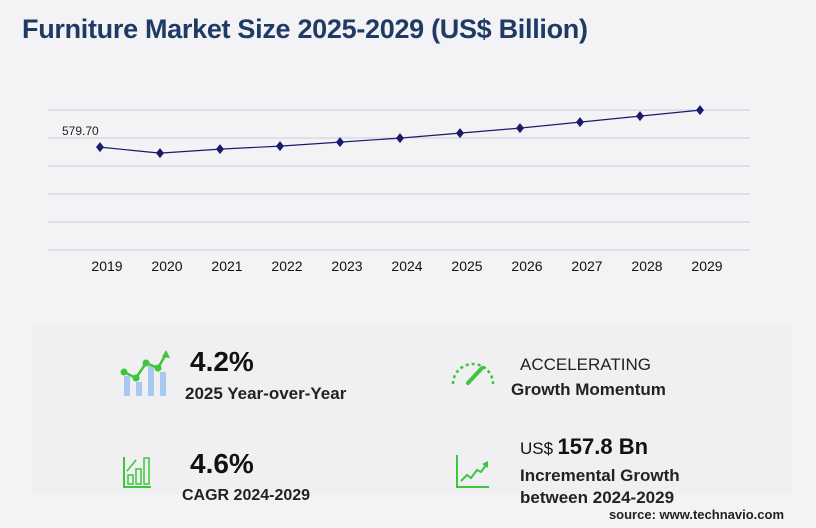 The image size is (816, 528). Describe the element at coordinates (597, 497) in the screenshot. I see `incremental-label-2: between 2024-2029` at that location.